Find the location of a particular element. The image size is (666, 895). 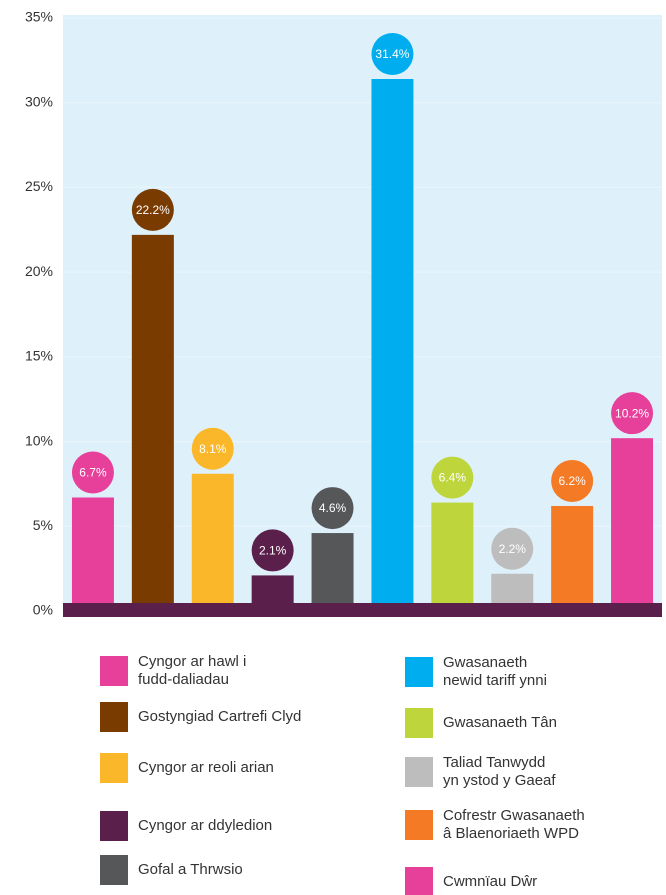

legend-label: Cyngor ar reoli arian is located at coordinates (206, 767).